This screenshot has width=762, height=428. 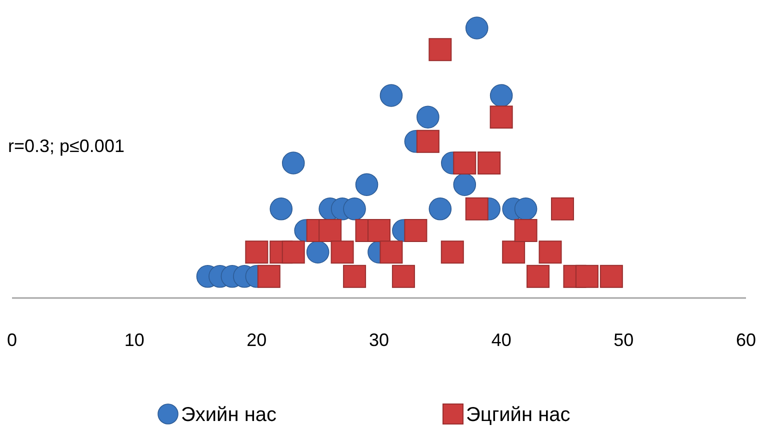 I want to click on x-tick-label: 50, so click(x=624, y=340).